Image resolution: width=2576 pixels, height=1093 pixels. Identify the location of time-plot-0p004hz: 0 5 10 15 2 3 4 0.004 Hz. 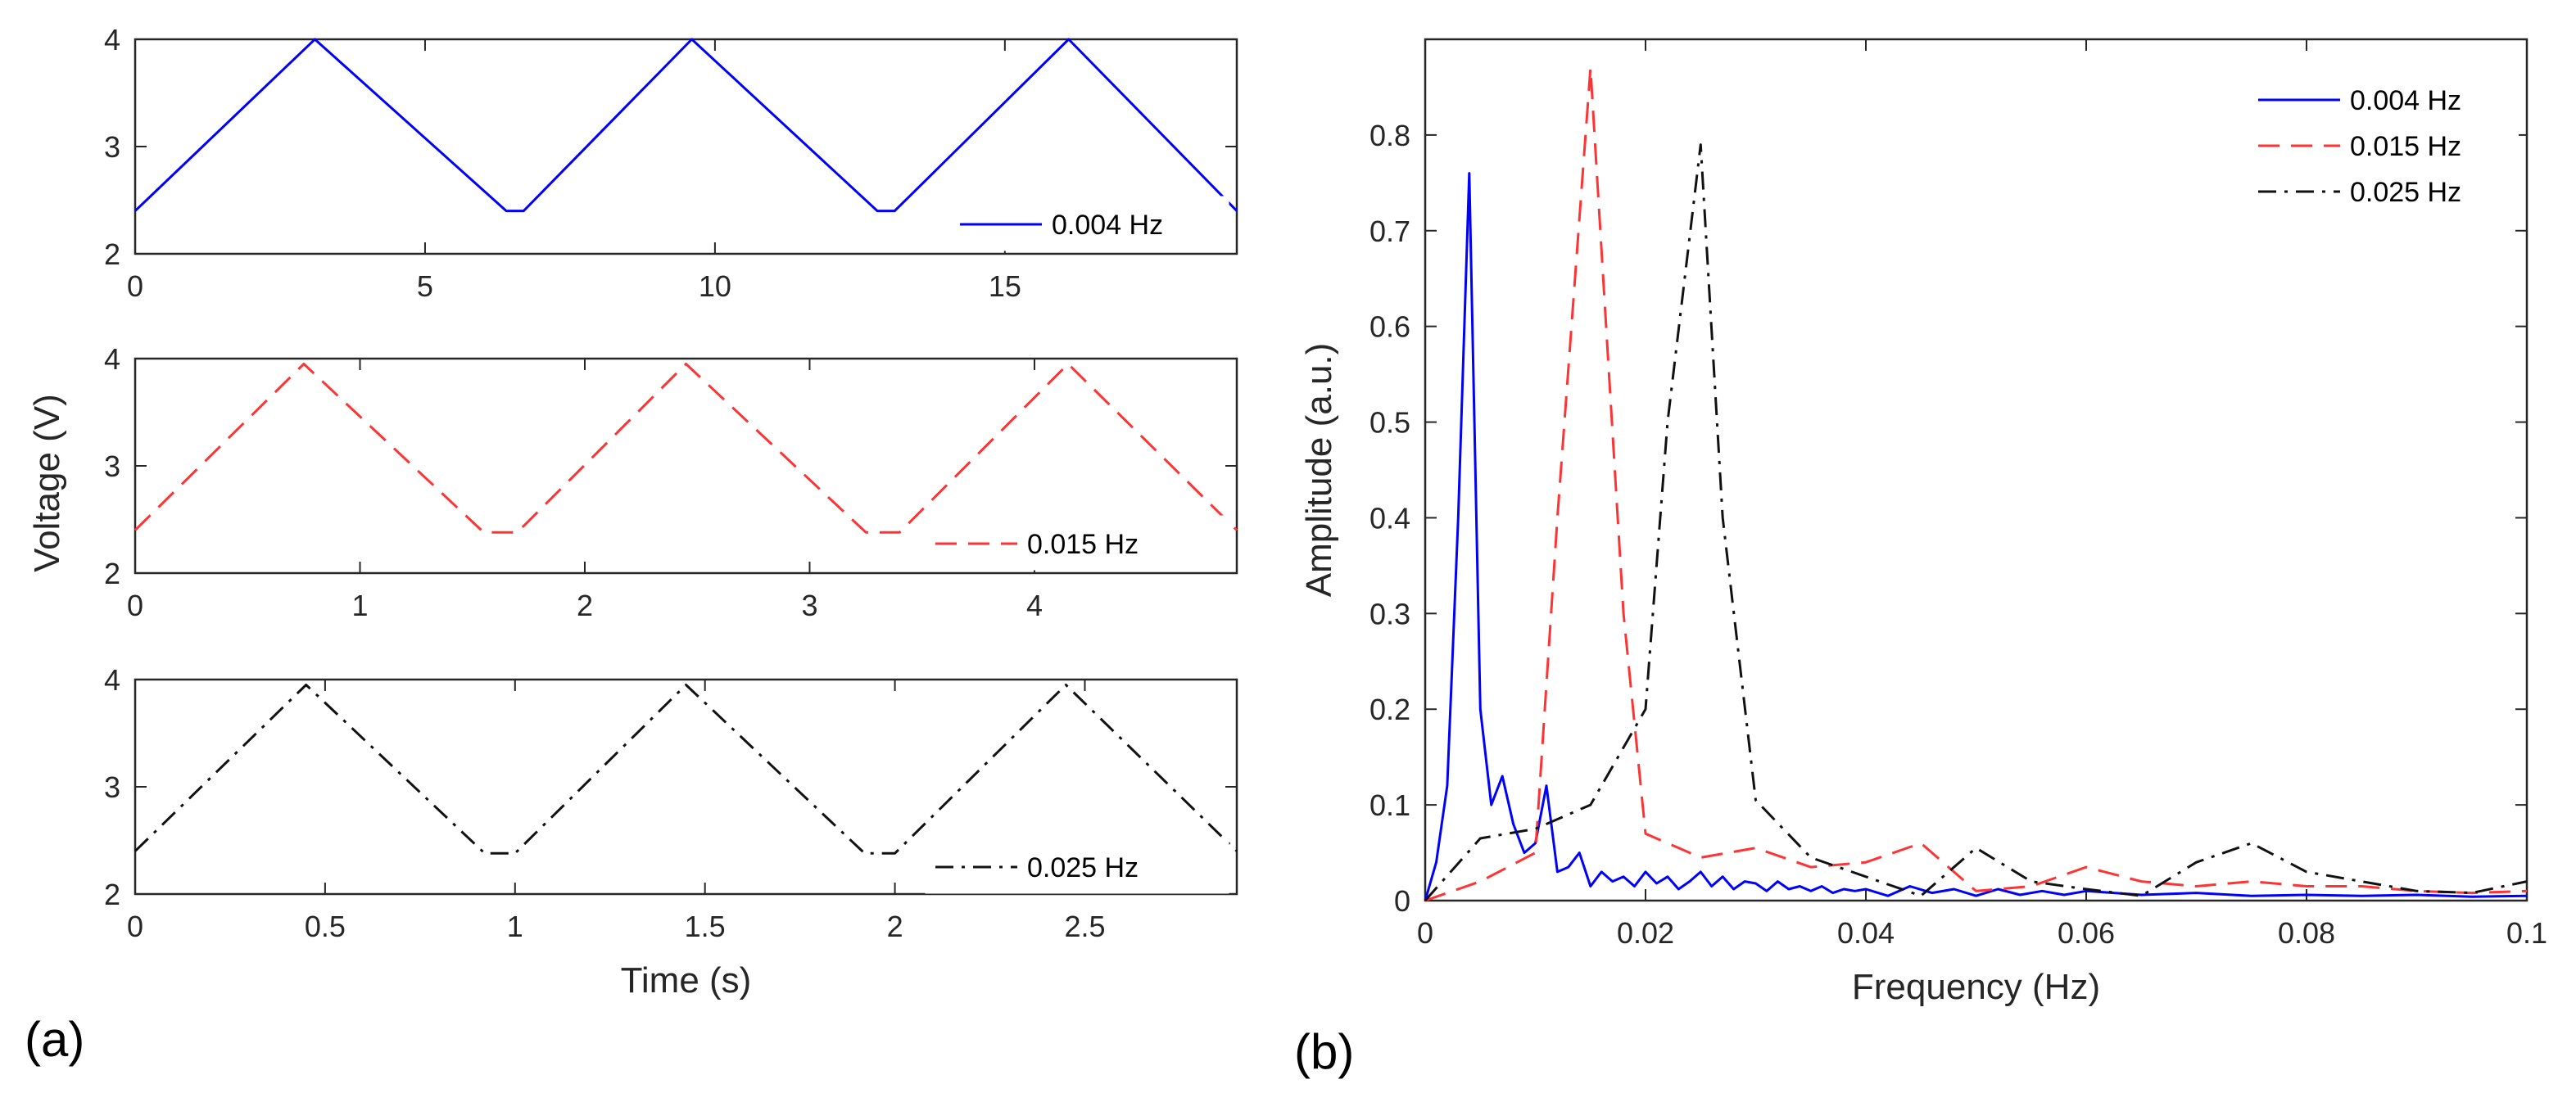
(671, 163).